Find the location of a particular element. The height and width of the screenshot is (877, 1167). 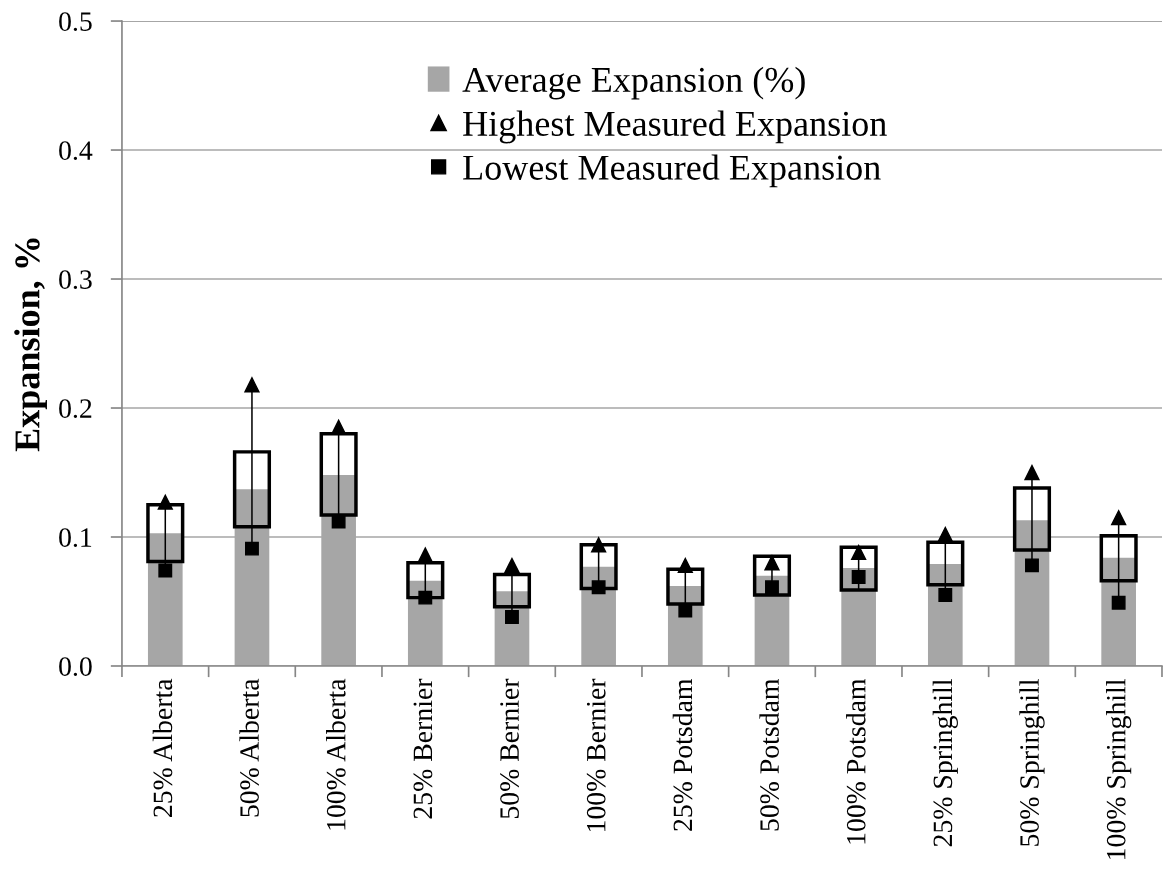

y-tick-label: 0.2 is located at coordinates (75, 409).